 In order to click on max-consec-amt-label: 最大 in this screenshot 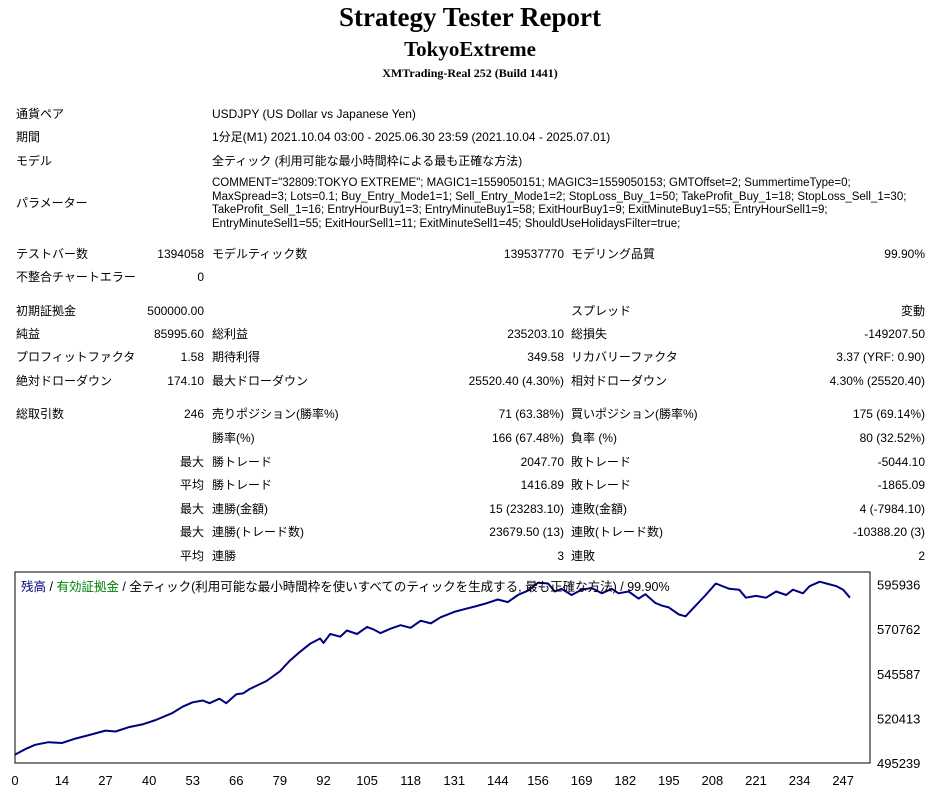, I will do `click(191, 509)`.